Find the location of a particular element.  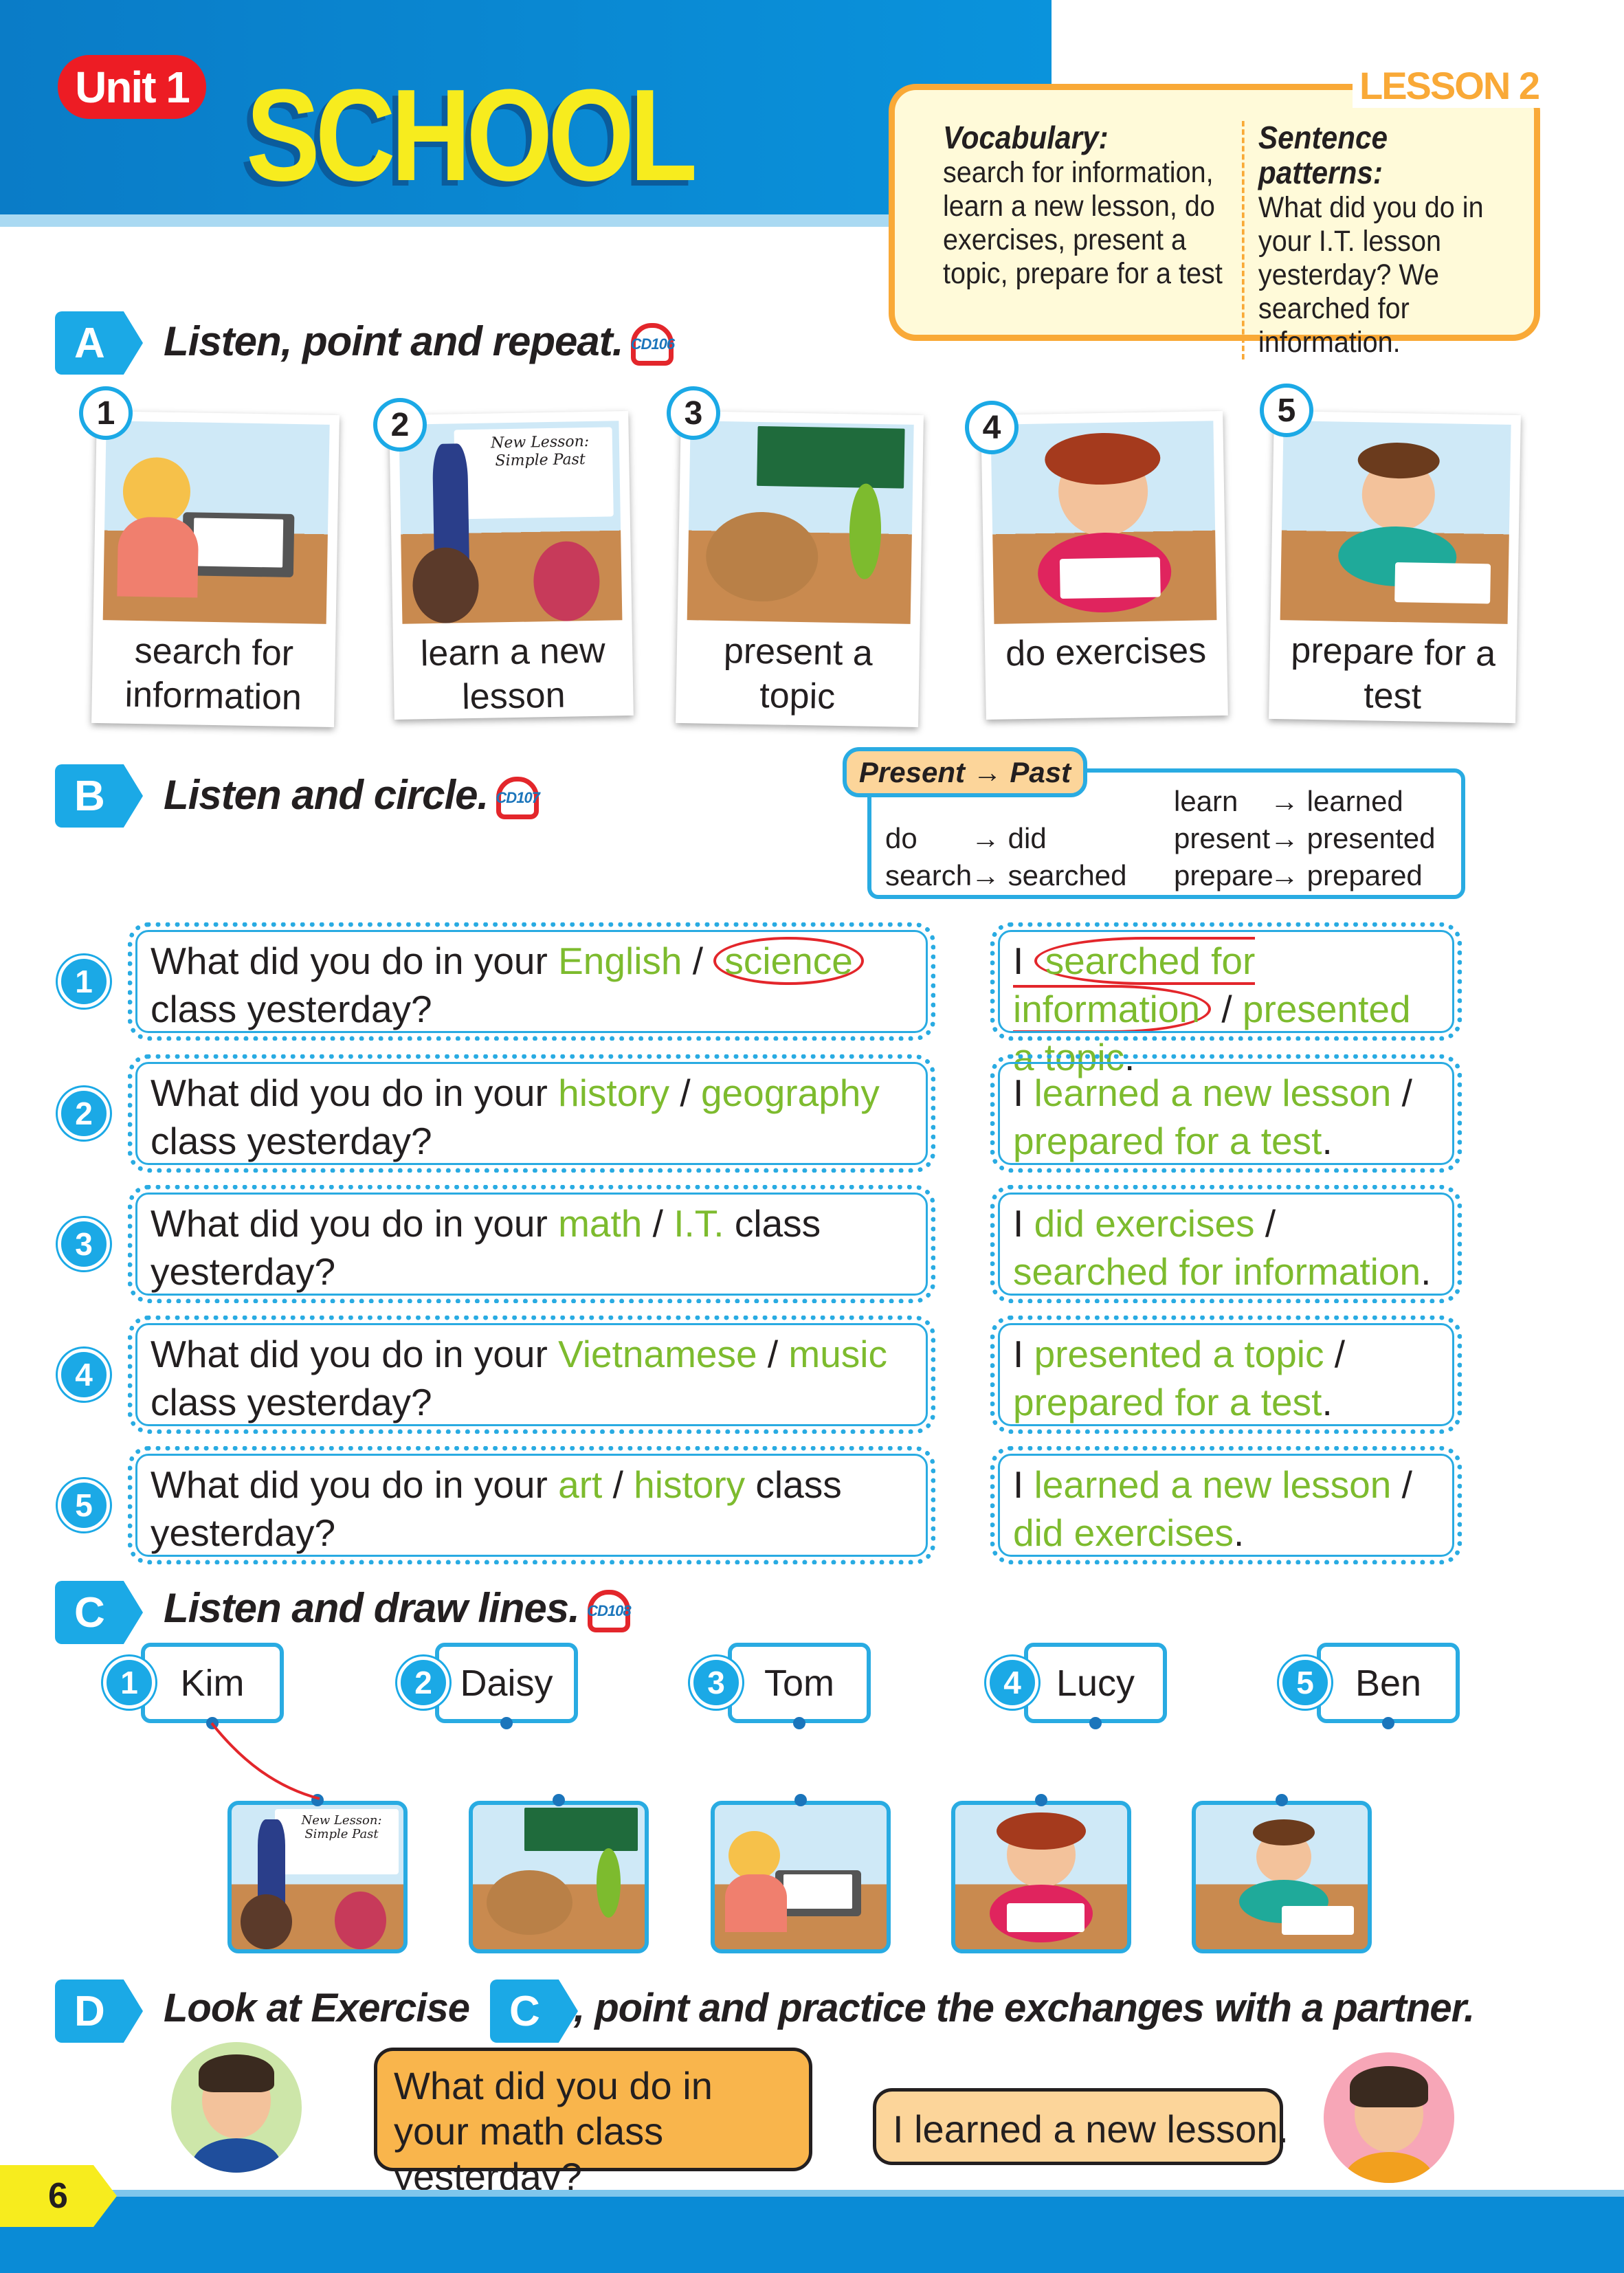

lesson-tag: LESSON 2 is located at coordinates (1449, 85).